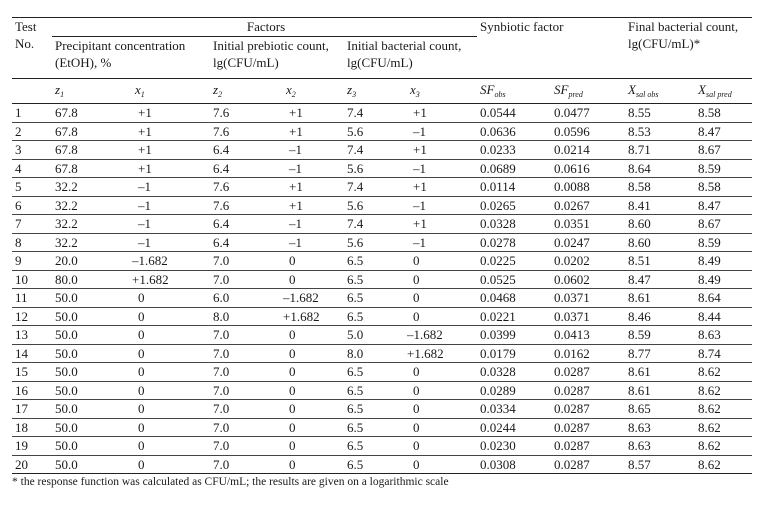 The height and width of the screenshot is (510, 760). Describe the element at coordinates (442, 353) in the screenshot. I see `cell-x3: +1.682` at that location.